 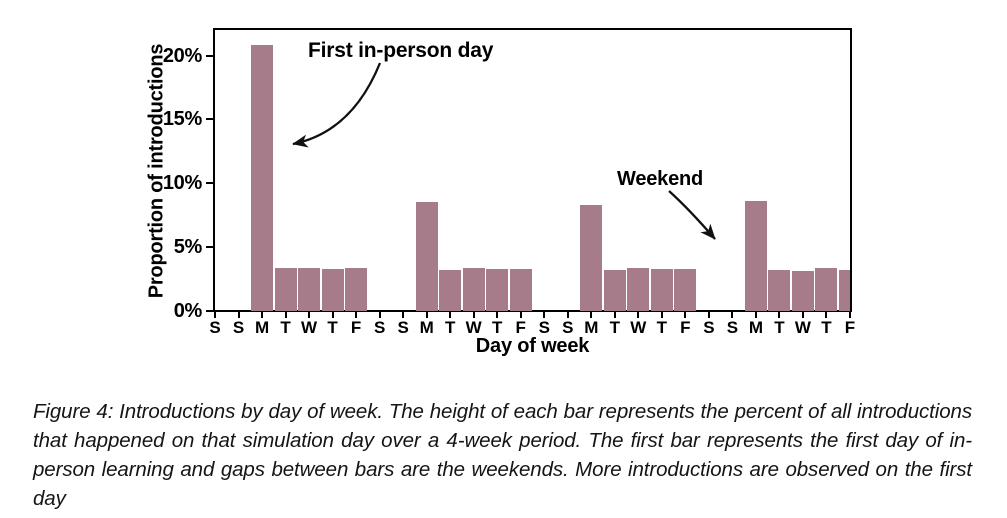 What do you see at coordinates (403, 327) in the screenshot?
I see `x-tick-label-8: S` at bounding box center [403, 327].